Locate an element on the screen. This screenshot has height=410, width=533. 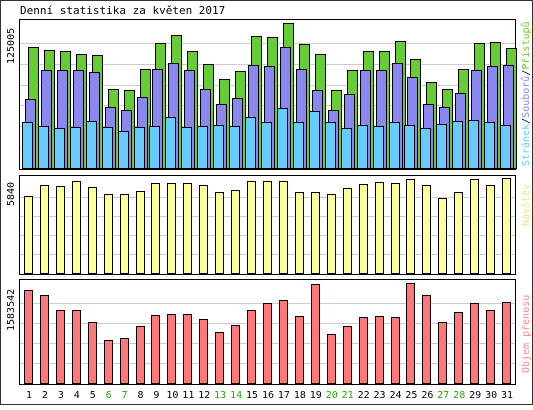
day-label-18: 18 is located at coordinates (300, 395).